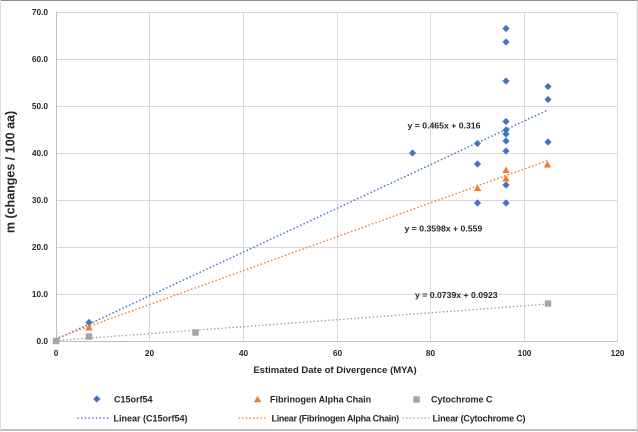 This screenshot has height=432, width=638. Describe the element at coordinates (338, 353) in the screenshot. I see `svg-text: 60` at that location.